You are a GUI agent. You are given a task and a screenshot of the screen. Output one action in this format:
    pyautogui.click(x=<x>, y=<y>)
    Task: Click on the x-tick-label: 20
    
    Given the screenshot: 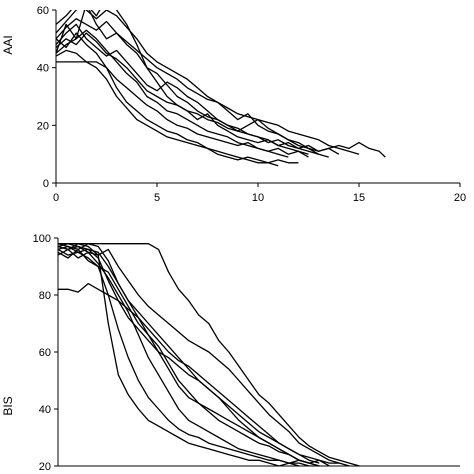 What is the action you would take?
    pyautogui.click(x=460, y=198)
    